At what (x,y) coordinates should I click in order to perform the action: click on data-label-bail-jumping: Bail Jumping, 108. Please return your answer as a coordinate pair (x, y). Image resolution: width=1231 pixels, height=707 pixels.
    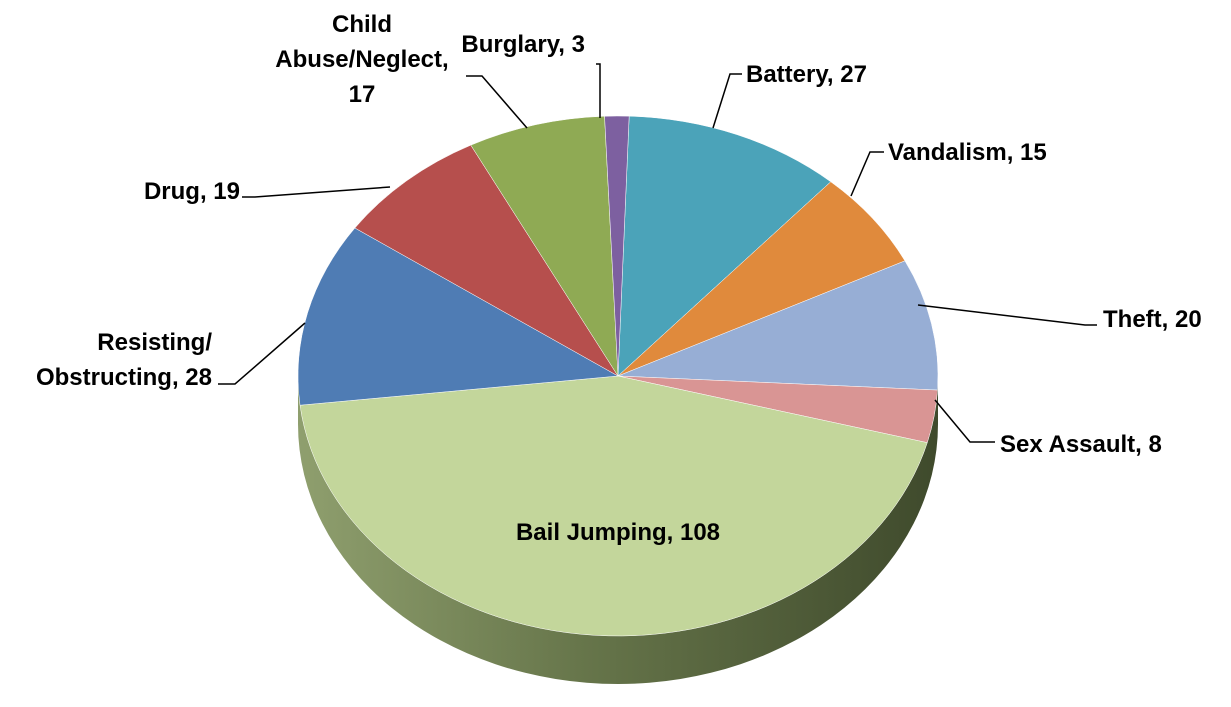
    Looking at the image, I should click on (618, 532).